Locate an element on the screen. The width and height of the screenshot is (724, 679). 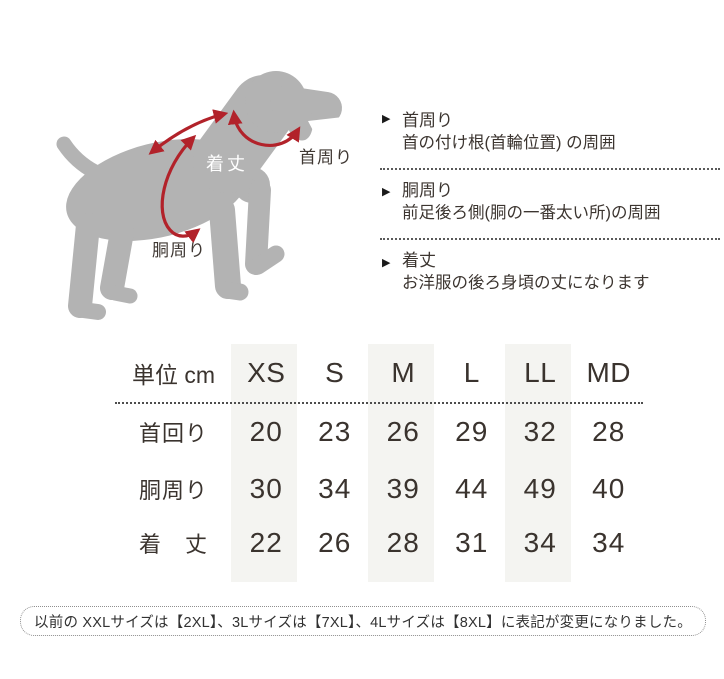
highlight-band-m is located at coordinates (401, 463).